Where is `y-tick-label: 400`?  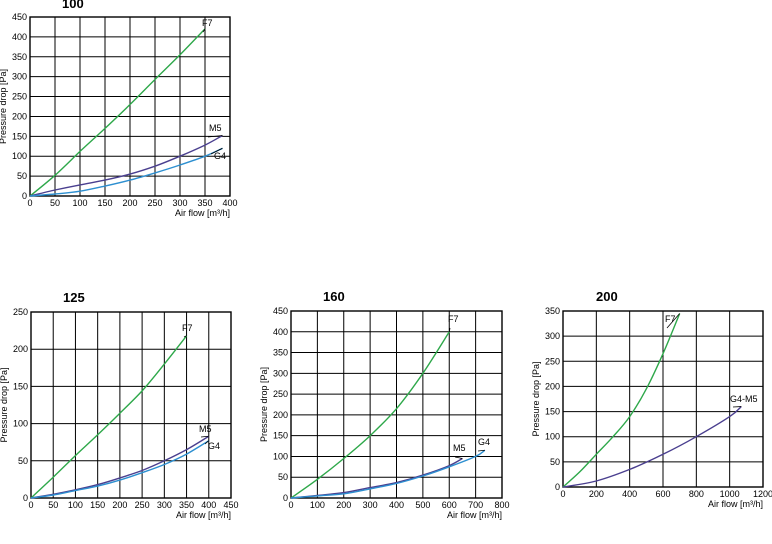
y-tick-label: 400 is located at coordinates (19, 37).